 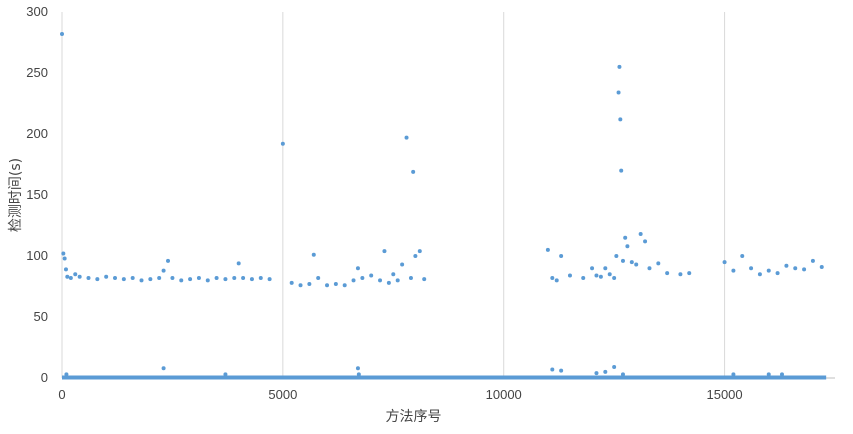 I want to click on y-tick-label-4: 200, so click(x=37, y=133).